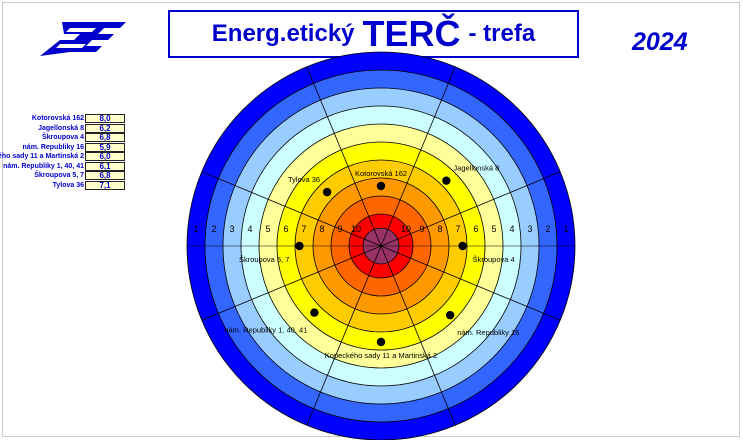 The width and height of the screenshot is (743, 440). Describe the element at coordinates (105, 166) in the screenshot. I see `score-list-value: 6,1` at that location.